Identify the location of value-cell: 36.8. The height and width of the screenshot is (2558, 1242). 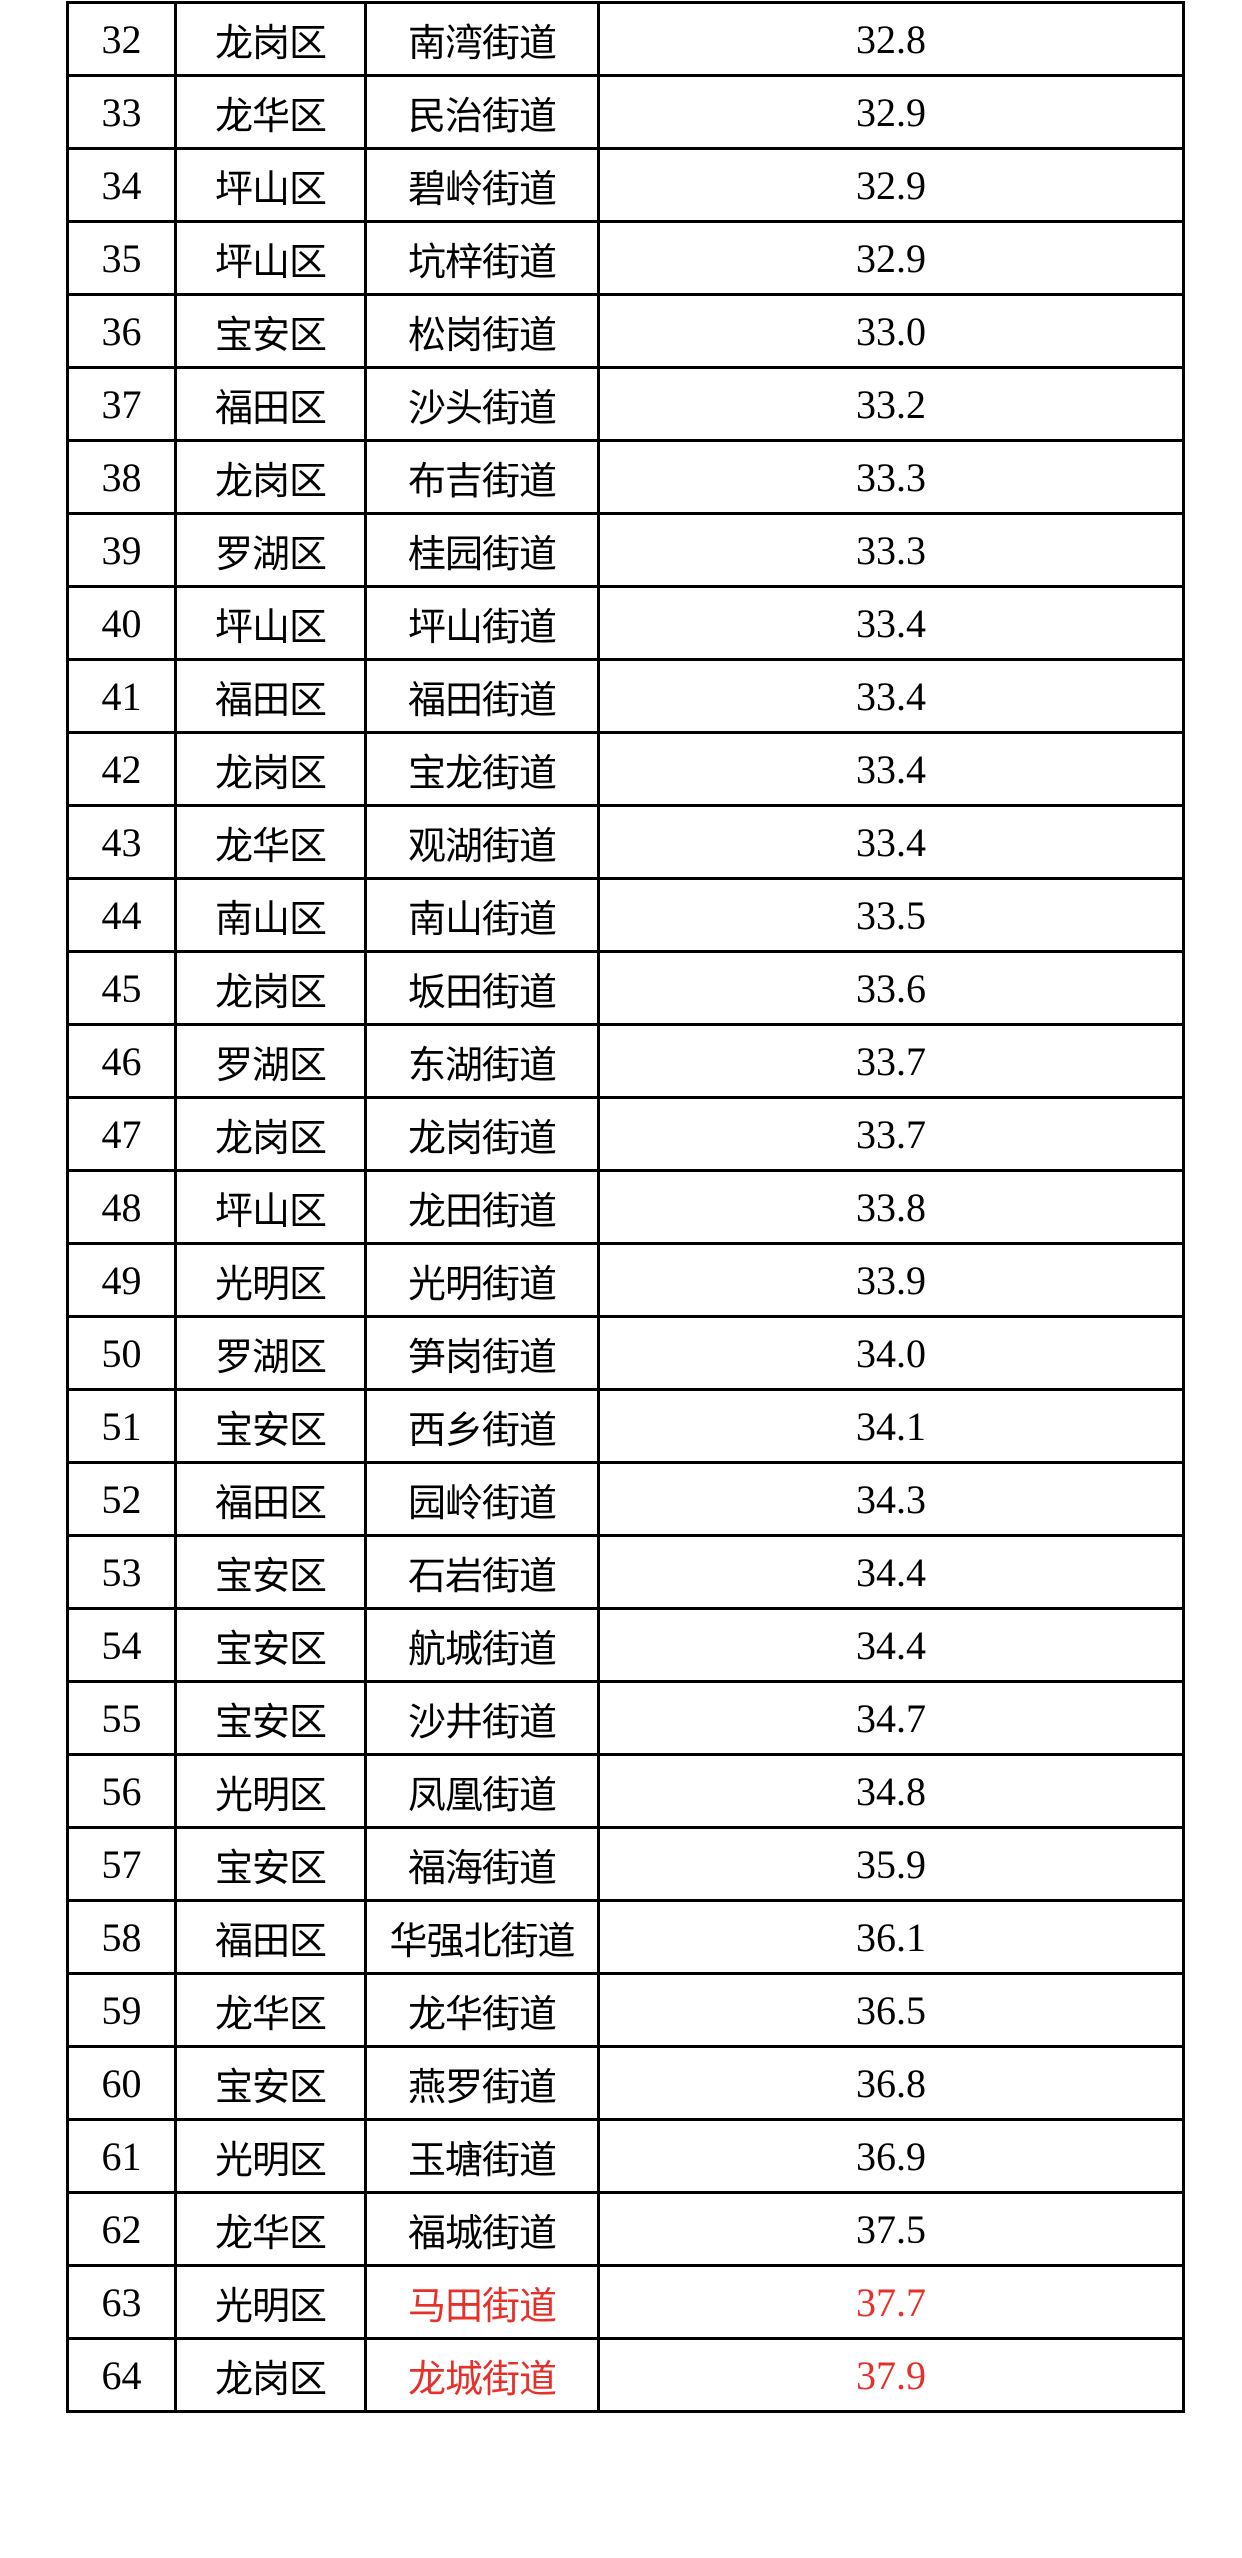
(891, 2083).